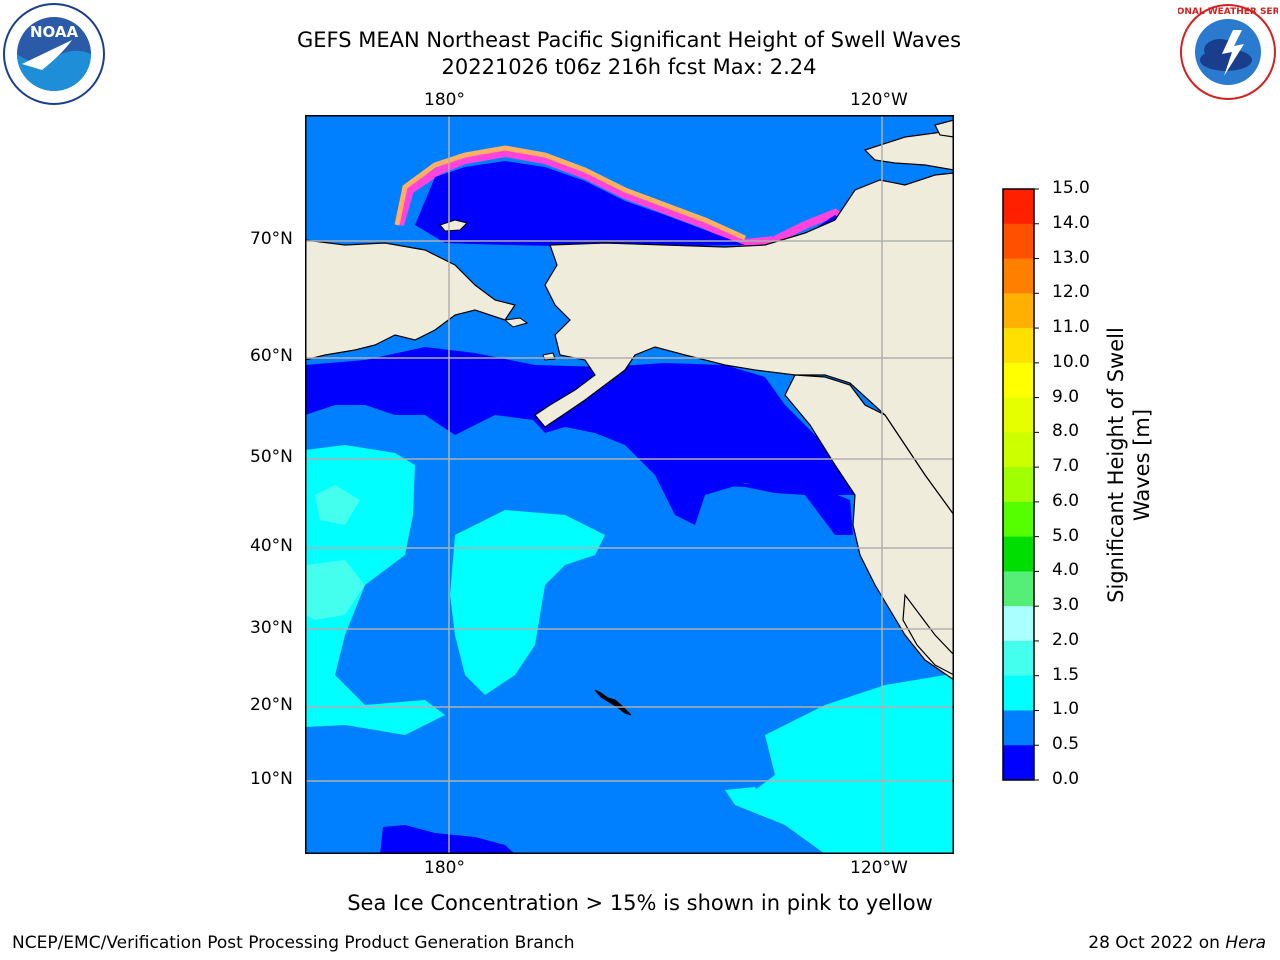 This screenshot has height=960, width=1280. Describe the element at coordinates (271, 457) in the screenshot. I see `lat-label-50n: 50°N` at that location.